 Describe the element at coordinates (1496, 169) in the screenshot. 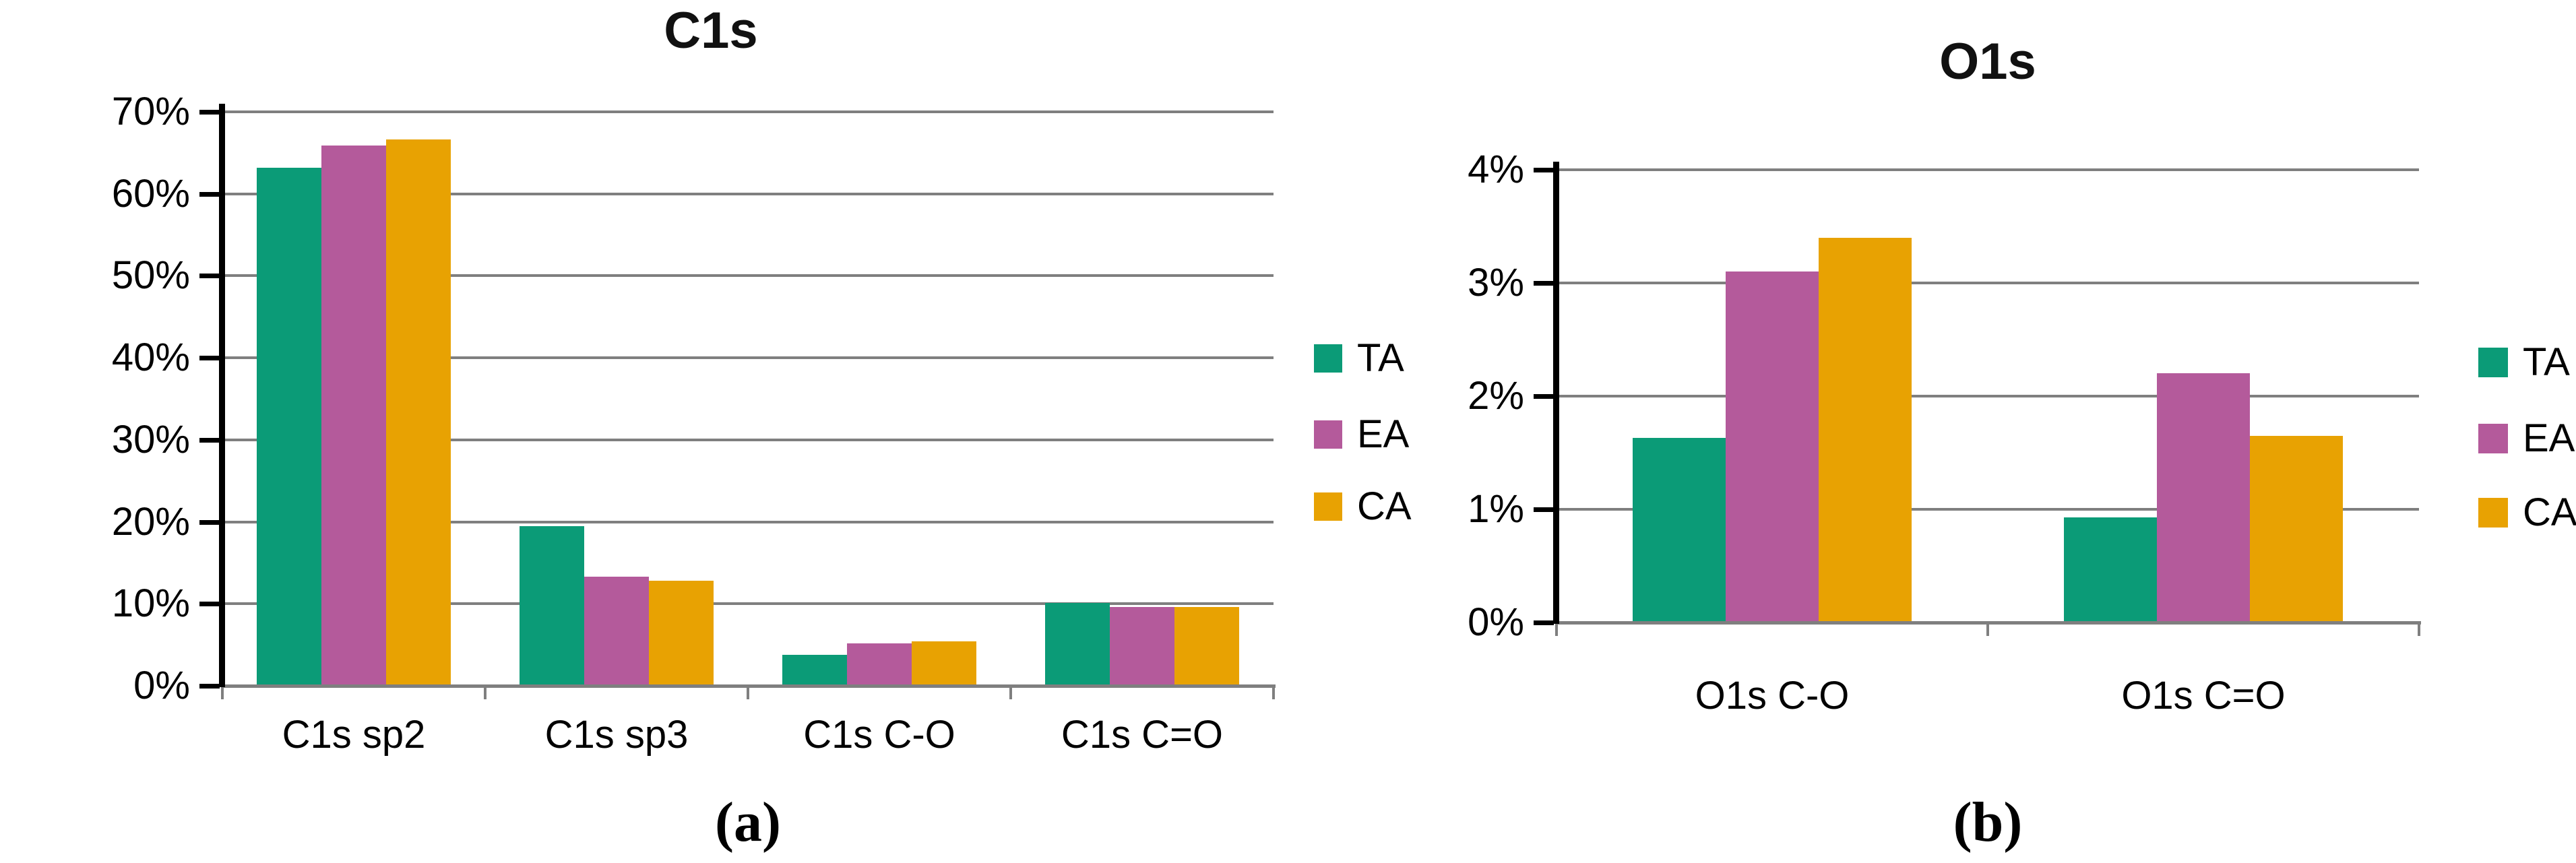

I see `y-axis-label: 4%` at that location.